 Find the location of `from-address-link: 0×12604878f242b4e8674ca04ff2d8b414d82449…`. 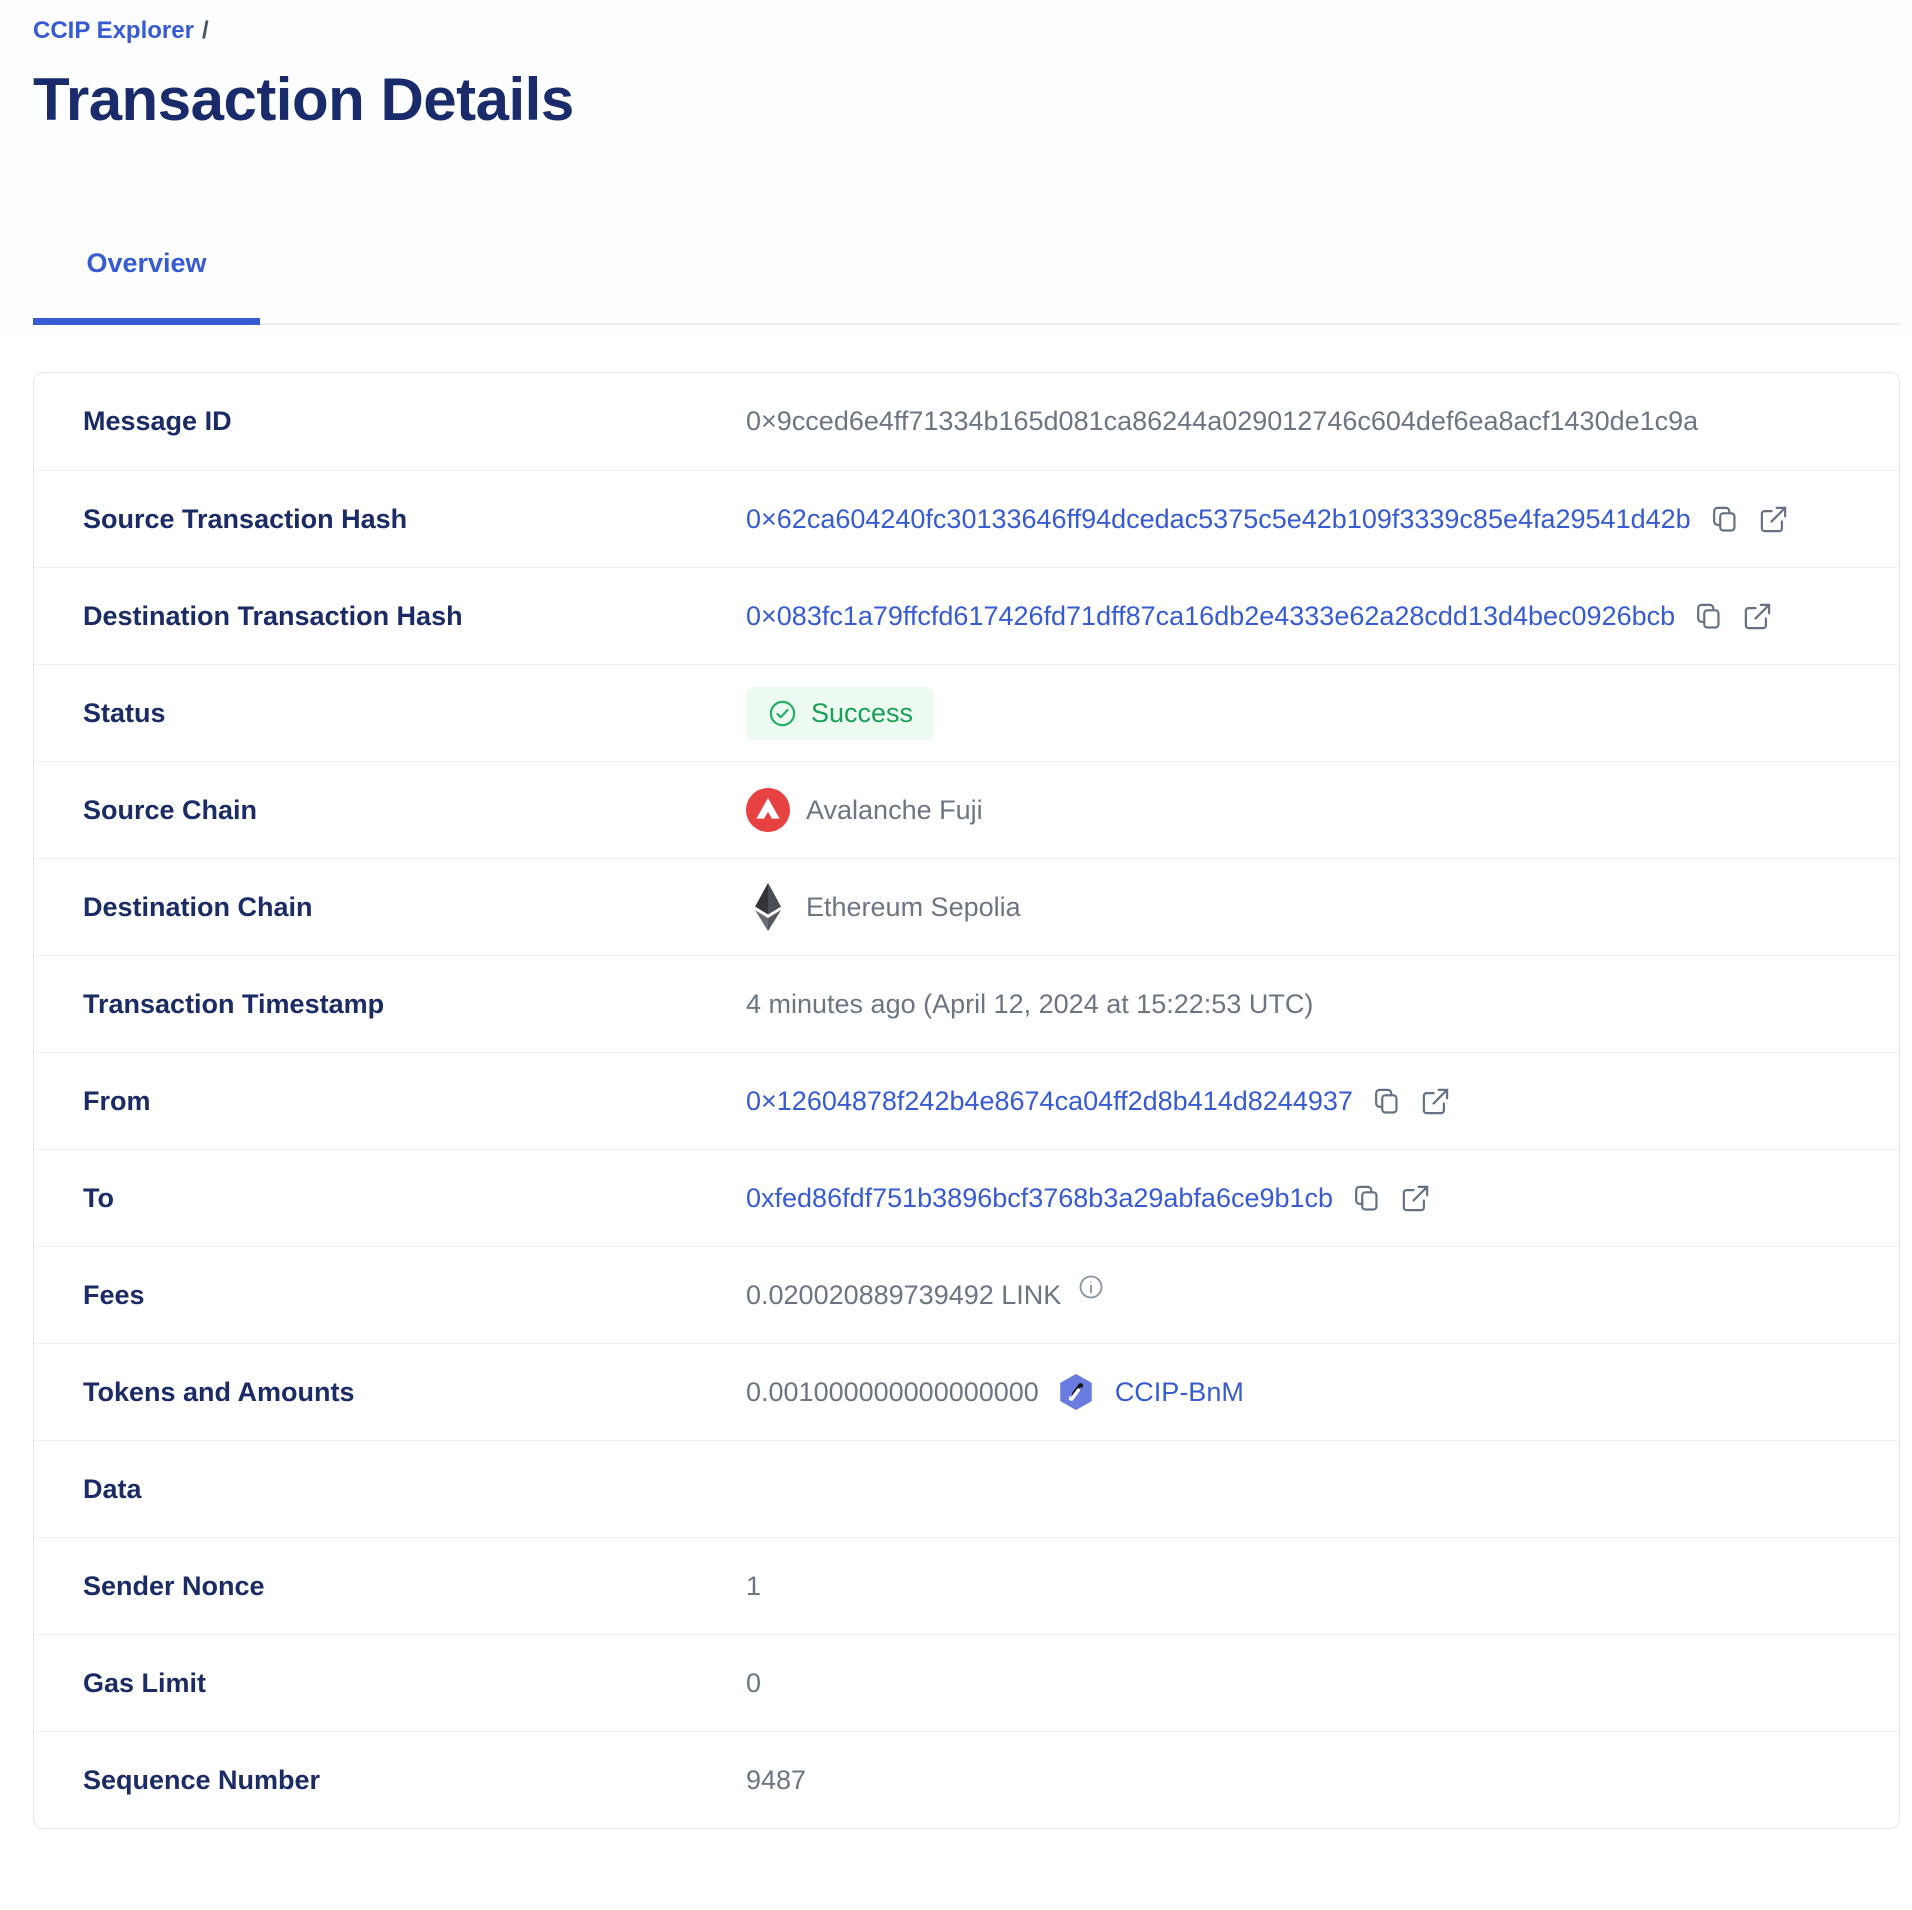

from-address-link: 0×12604878f242b4e8674ca04ff2d8b414d82449… is located at coordinates (1049, 1100).